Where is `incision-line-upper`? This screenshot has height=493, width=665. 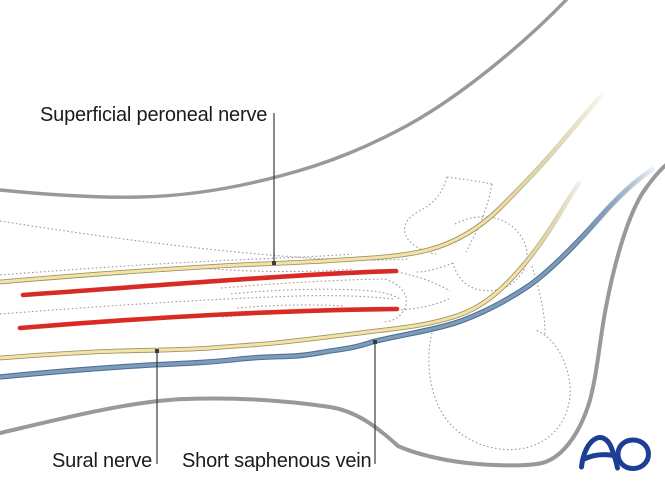 incision-line-upper is located at coordinates (209, 283).